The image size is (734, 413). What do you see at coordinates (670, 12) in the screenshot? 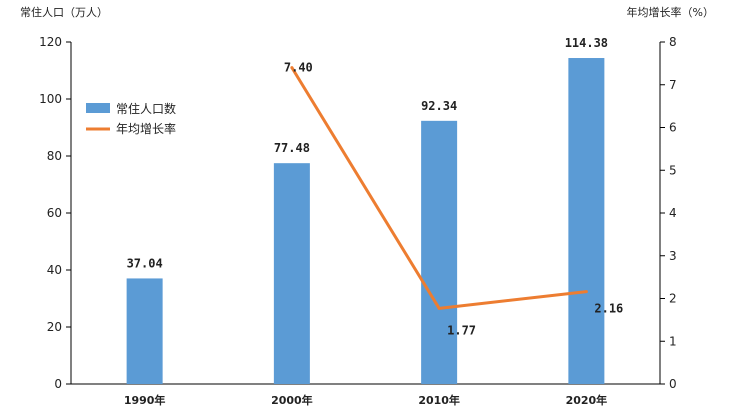
I see `right-axis-title: 年均增长率（%）` at bounding box center [670, 12].